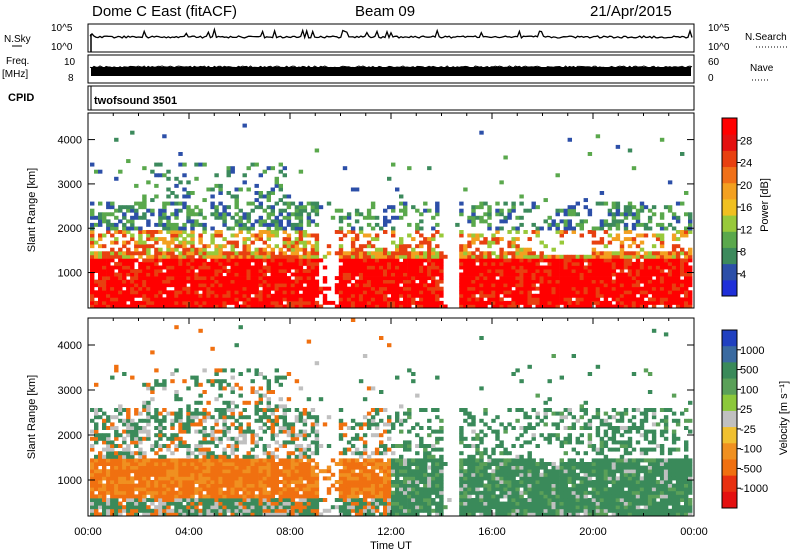 This screenshot has width=800, height=554. I want to click on y-tick-label: 2000, so click(70, 229).